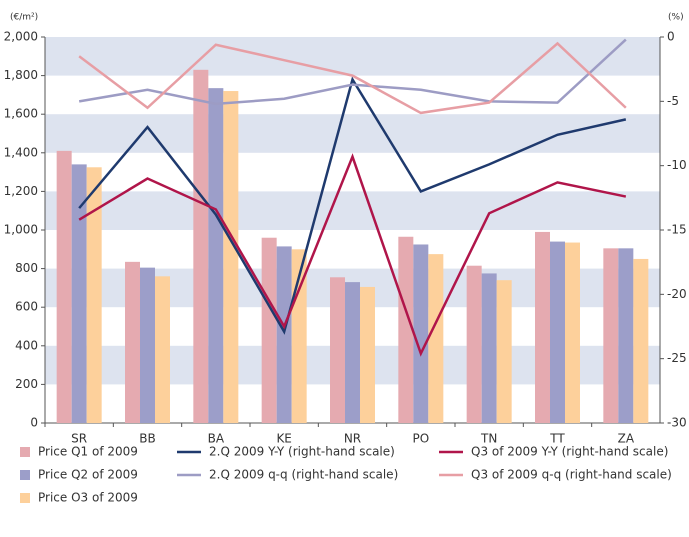  Describe the element at coordinates (21, 75) in the screenshot. I see `y-tick-label: 1,800` at that location.